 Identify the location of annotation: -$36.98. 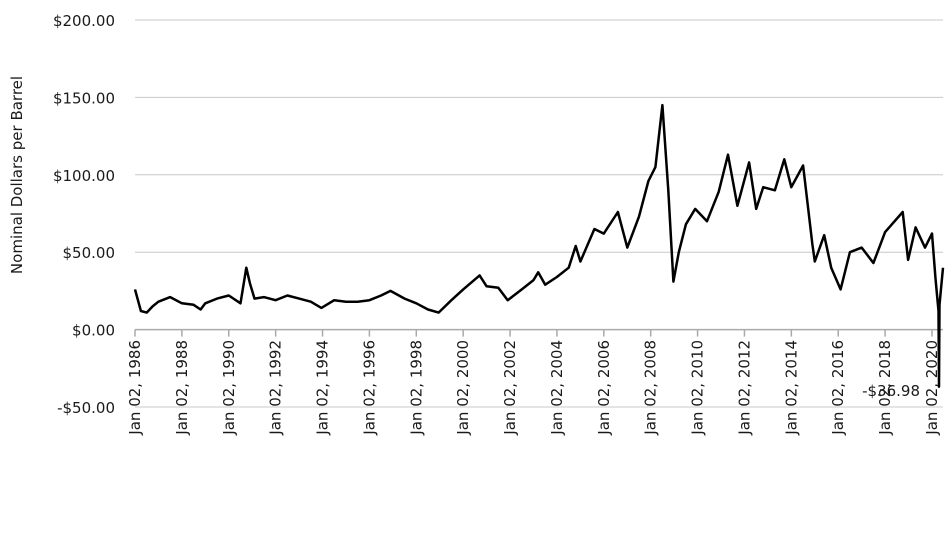
(891, 391).